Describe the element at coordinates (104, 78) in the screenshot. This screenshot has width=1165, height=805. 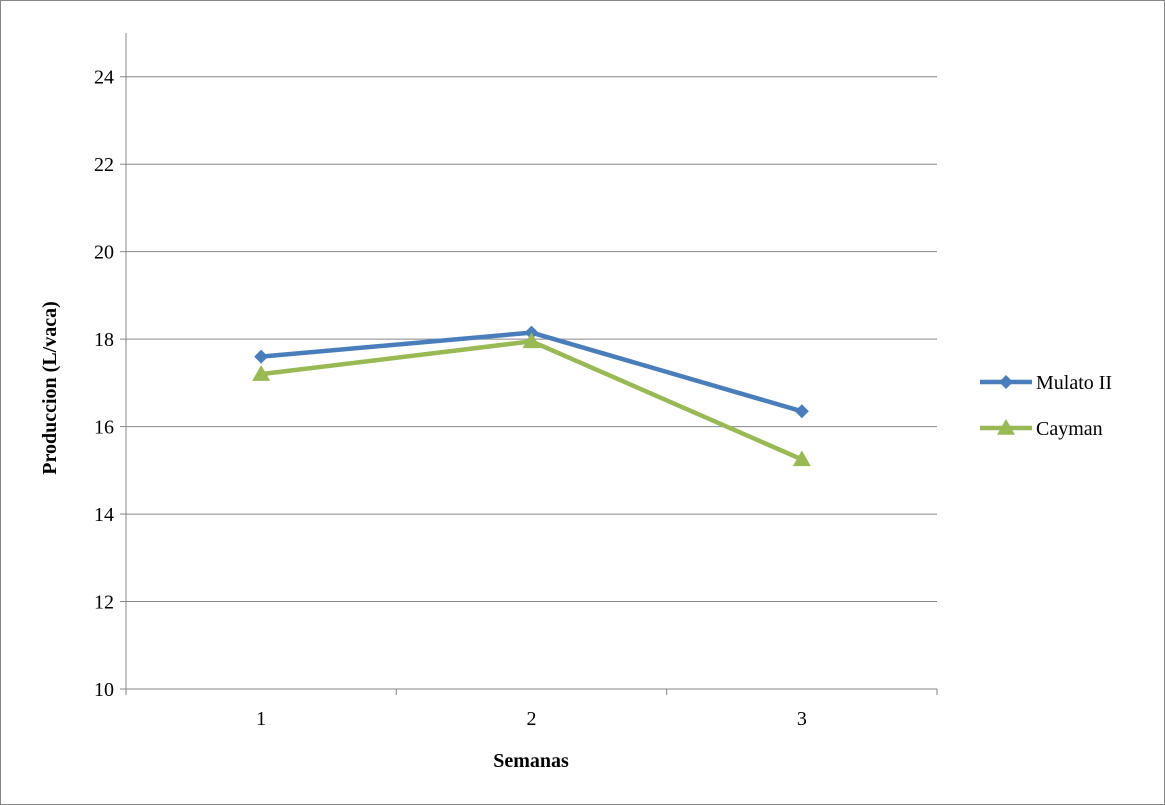
I see `y-tick-label: 24` at that location.